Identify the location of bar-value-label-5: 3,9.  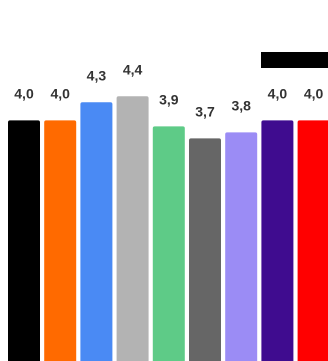
(169, 99).